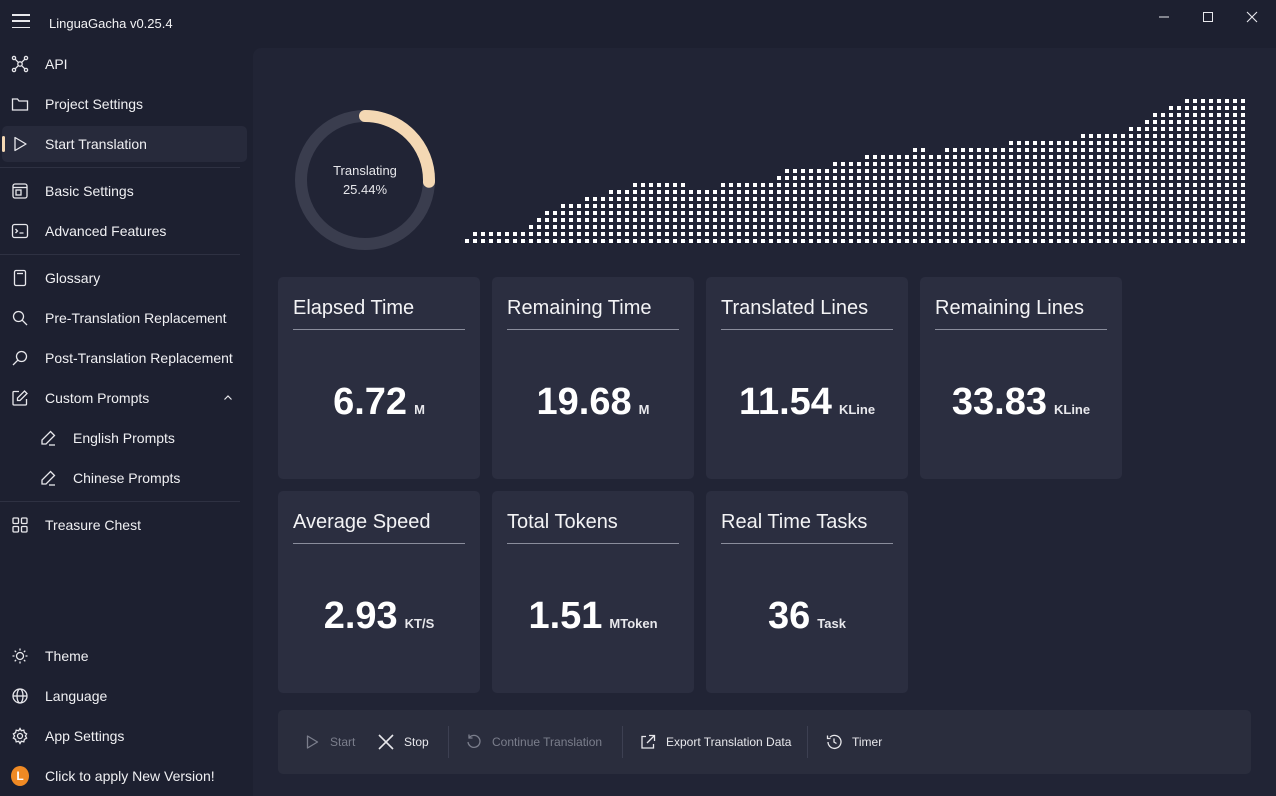 The image size is (1276, 796). What do you see at coordinates (124, 696) in the screenshot?
I see `sidebar-item-language: Language` at bounding box center [124, 696].